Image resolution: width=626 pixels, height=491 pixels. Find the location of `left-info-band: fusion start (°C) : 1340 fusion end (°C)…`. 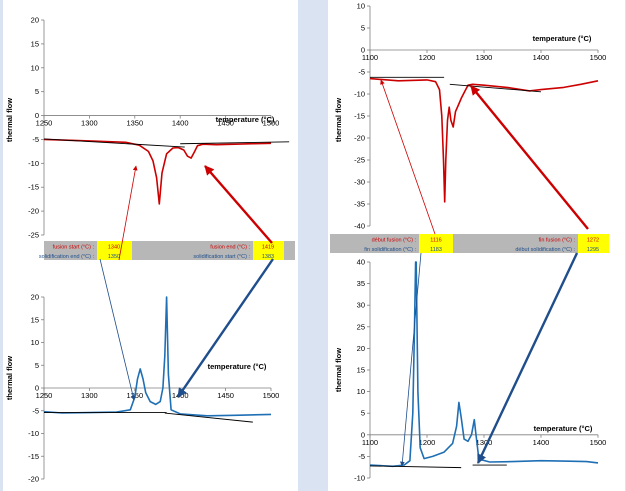

left-info-band: fusion start (°C) : 1340 fusion end (°C)… is located at coordinates (167, 250).